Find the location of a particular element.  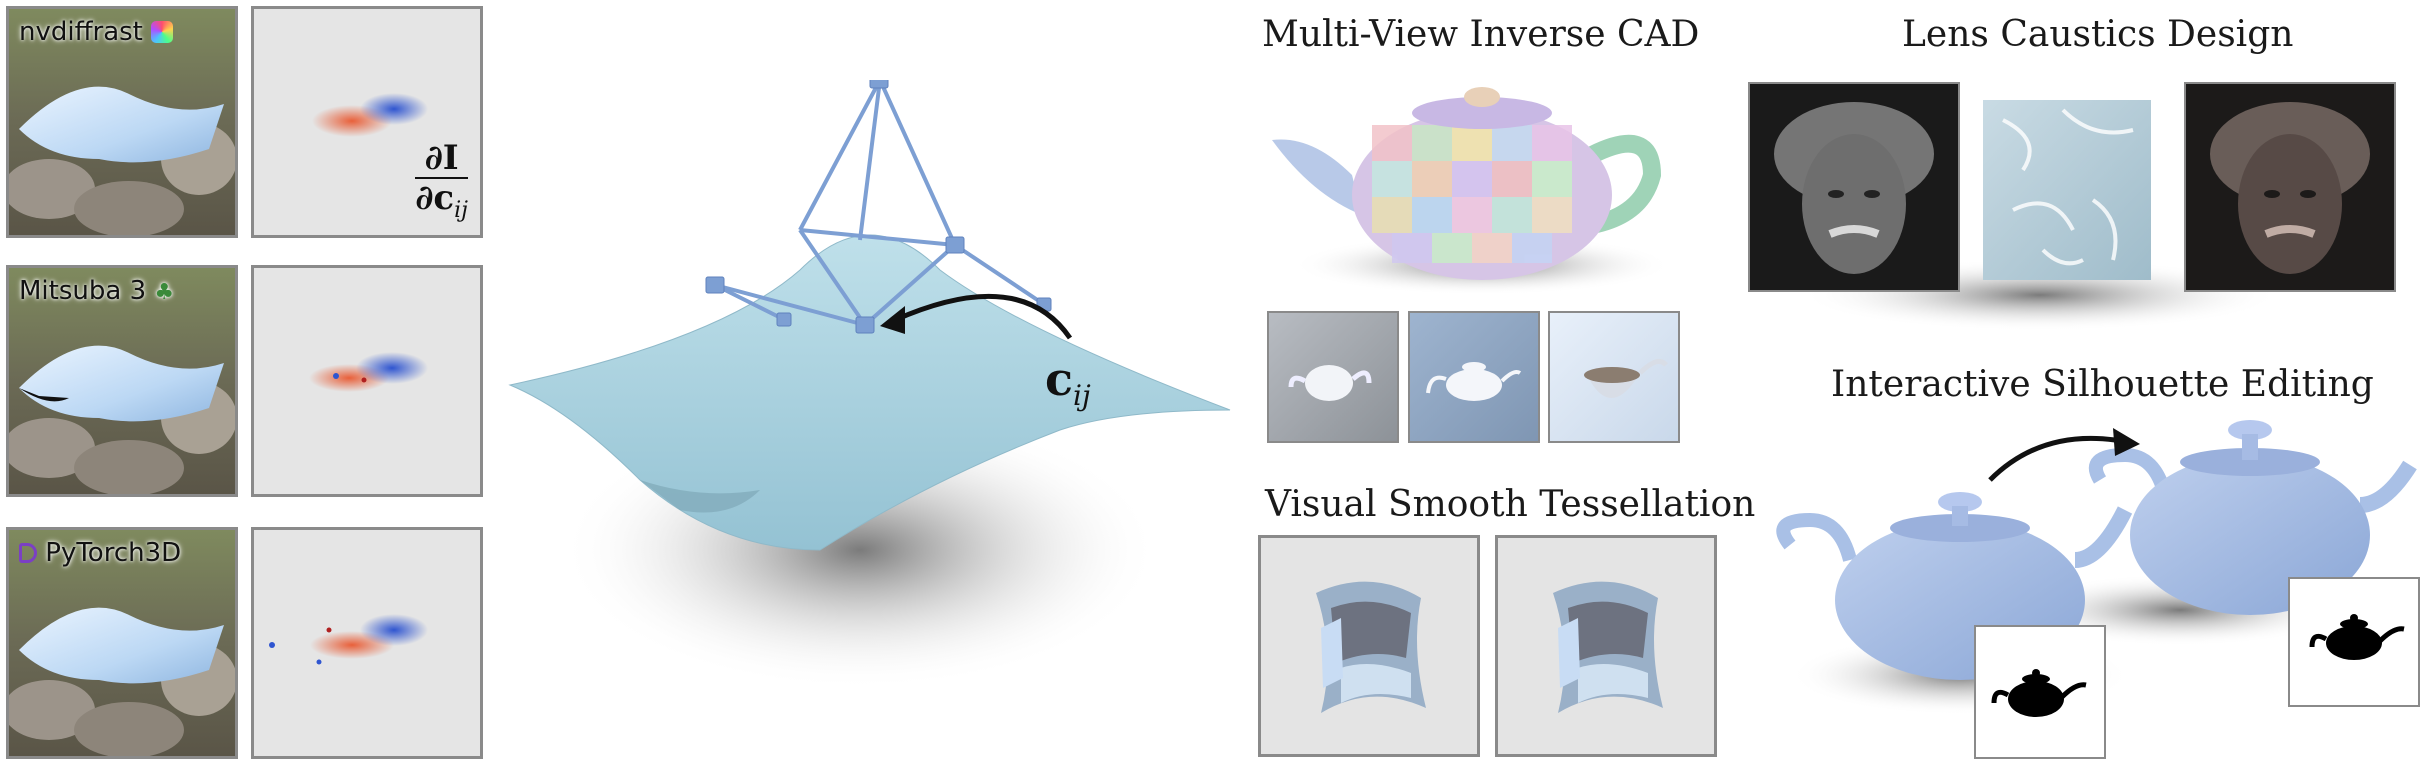

tessellation-title: Visual Smooth Tessellation is located at coordinates (1510, 504).